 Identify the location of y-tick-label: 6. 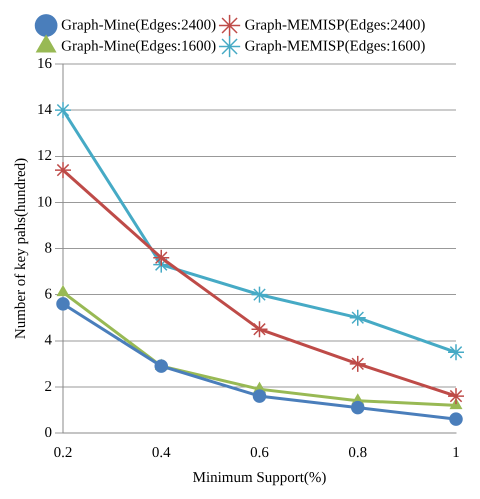
(48, 294).